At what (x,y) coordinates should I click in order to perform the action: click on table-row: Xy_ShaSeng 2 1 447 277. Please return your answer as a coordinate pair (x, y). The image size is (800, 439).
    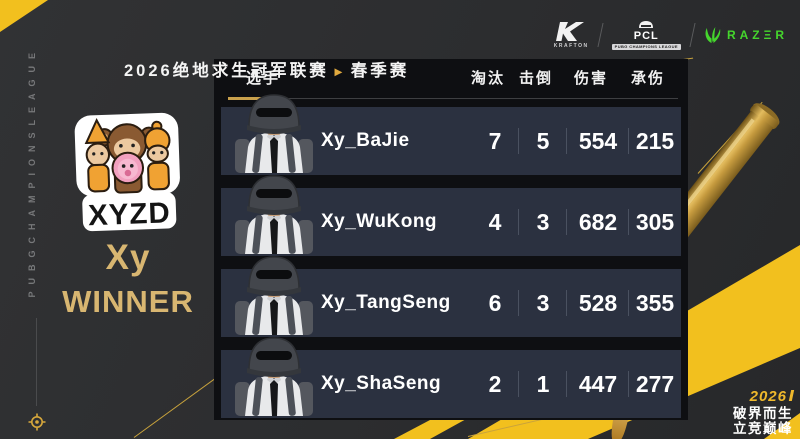
    Looking at the image, I should click on (451, 377).